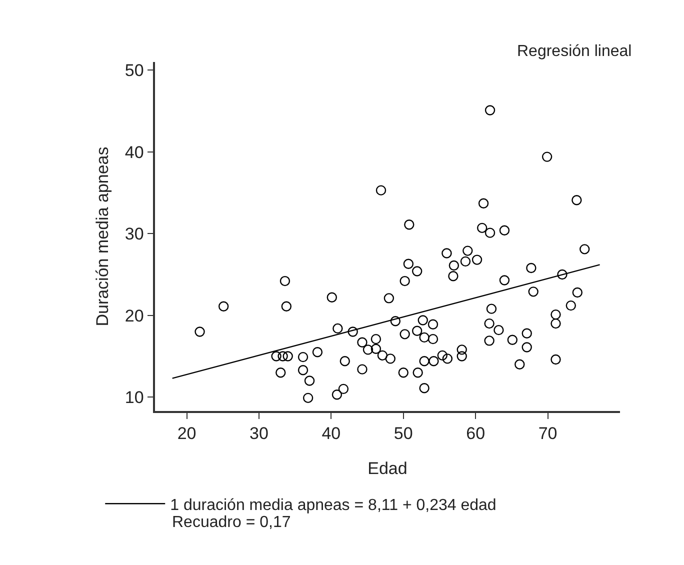 The width and height of the screenshot is (684, 565). I want to click on text: Regresión lineal, so click(574, 51).